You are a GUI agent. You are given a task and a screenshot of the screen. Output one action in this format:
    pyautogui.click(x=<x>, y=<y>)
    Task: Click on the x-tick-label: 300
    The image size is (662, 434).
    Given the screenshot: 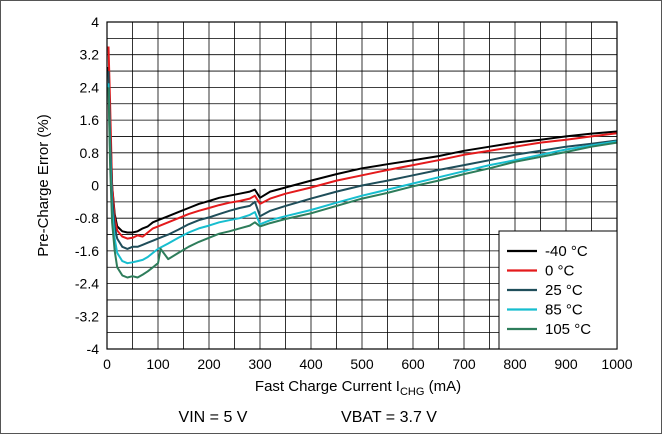 What is the action you would take?
    pyautogui.click(x=260, y=364)
    